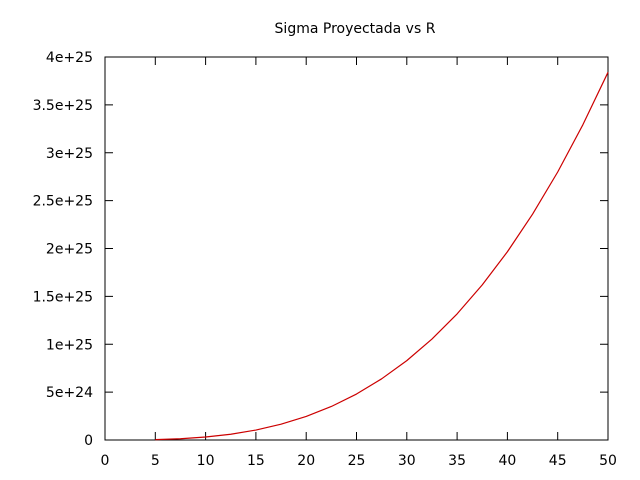 The height and width of the screenshot is (480, 640). Describe the element at coordinates (155, 461) in the screenshot. I see `x-tick-label: 5` at that location.